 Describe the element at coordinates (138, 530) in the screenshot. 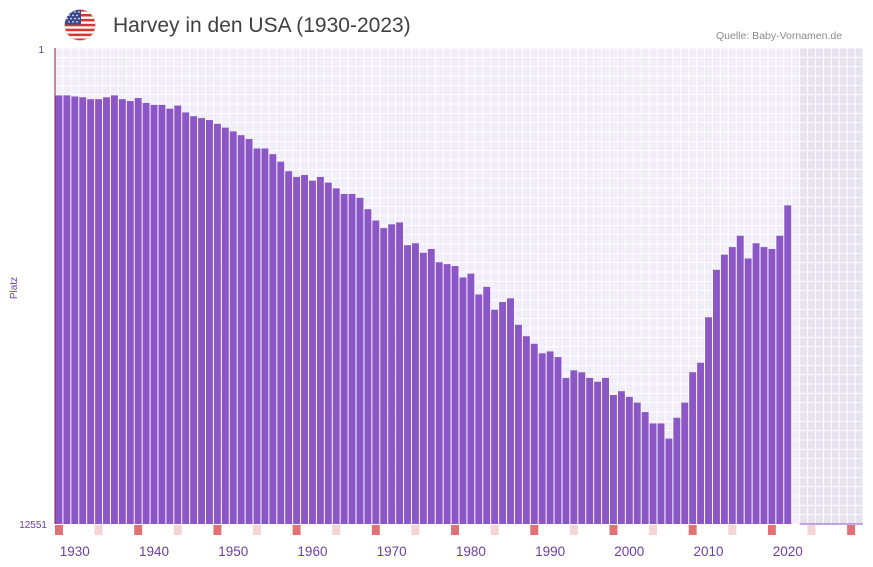

I see `decade-marker-1938` at that location.